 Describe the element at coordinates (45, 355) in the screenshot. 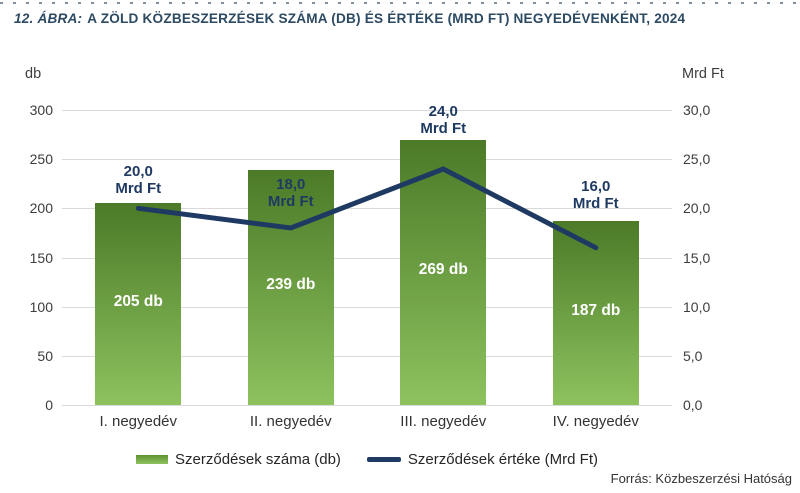

I see `left-axis-tick: 50` at that location.